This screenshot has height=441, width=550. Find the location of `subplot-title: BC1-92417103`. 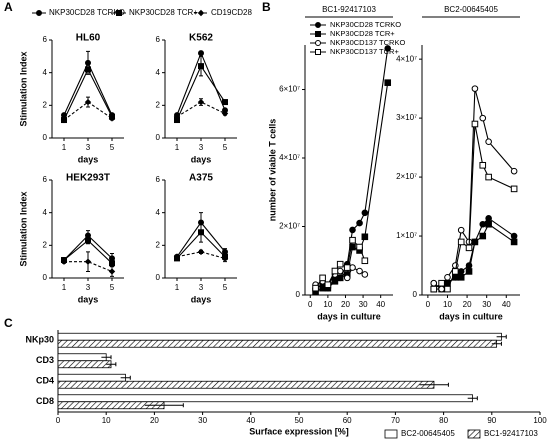

subplot-title: BC1-92417103 is located at coordinates (349, 9).